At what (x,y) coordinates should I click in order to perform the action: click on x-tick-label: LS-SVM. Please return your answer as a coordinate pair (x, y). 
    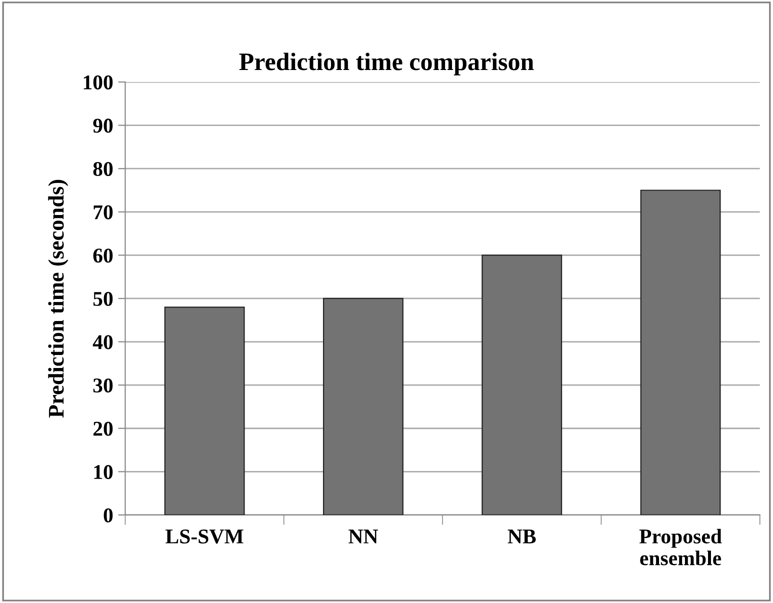
    Looking at the image, I should click on (205, 537).